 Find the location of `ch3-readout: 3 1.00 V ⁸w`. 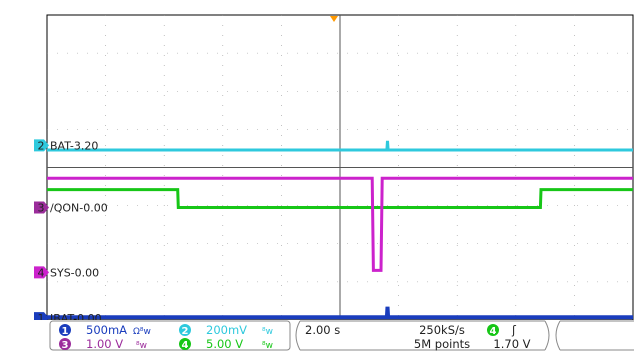

ch3-readout: 3 1.00 V ⁸w is located at coordinates (103, 344).